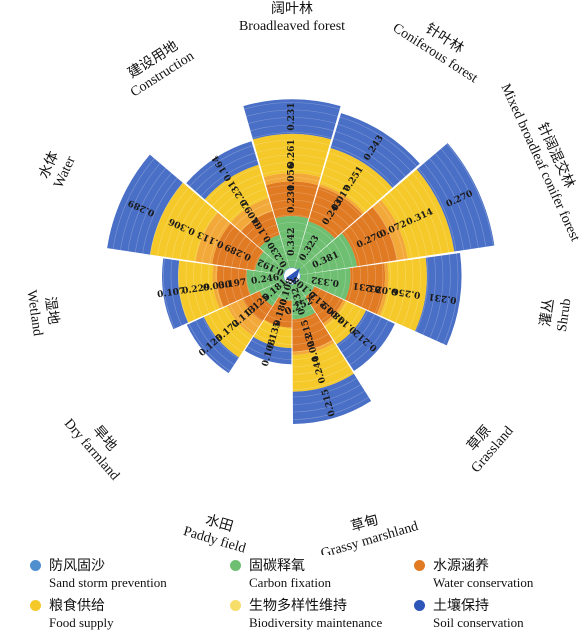  Describe the element at coordinates (292, 177) in the screenshot. I see `value-label: 0.056` at that location.